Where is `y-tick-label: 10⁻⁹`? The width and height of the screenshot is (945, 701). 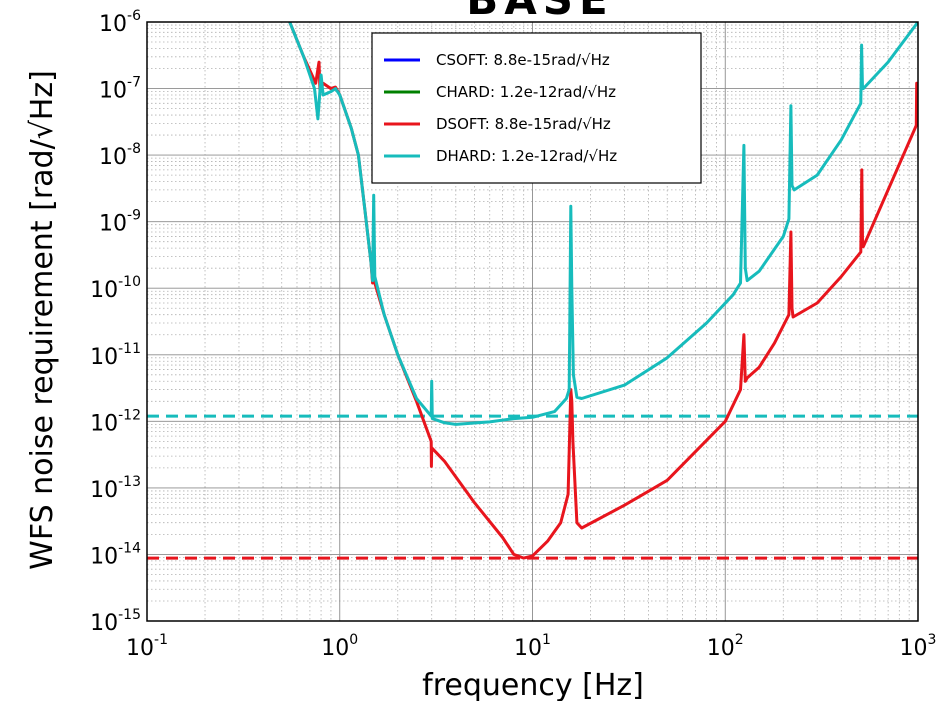
y-tick-label: 10⁻⁹ is located at coordinates (120, 222).